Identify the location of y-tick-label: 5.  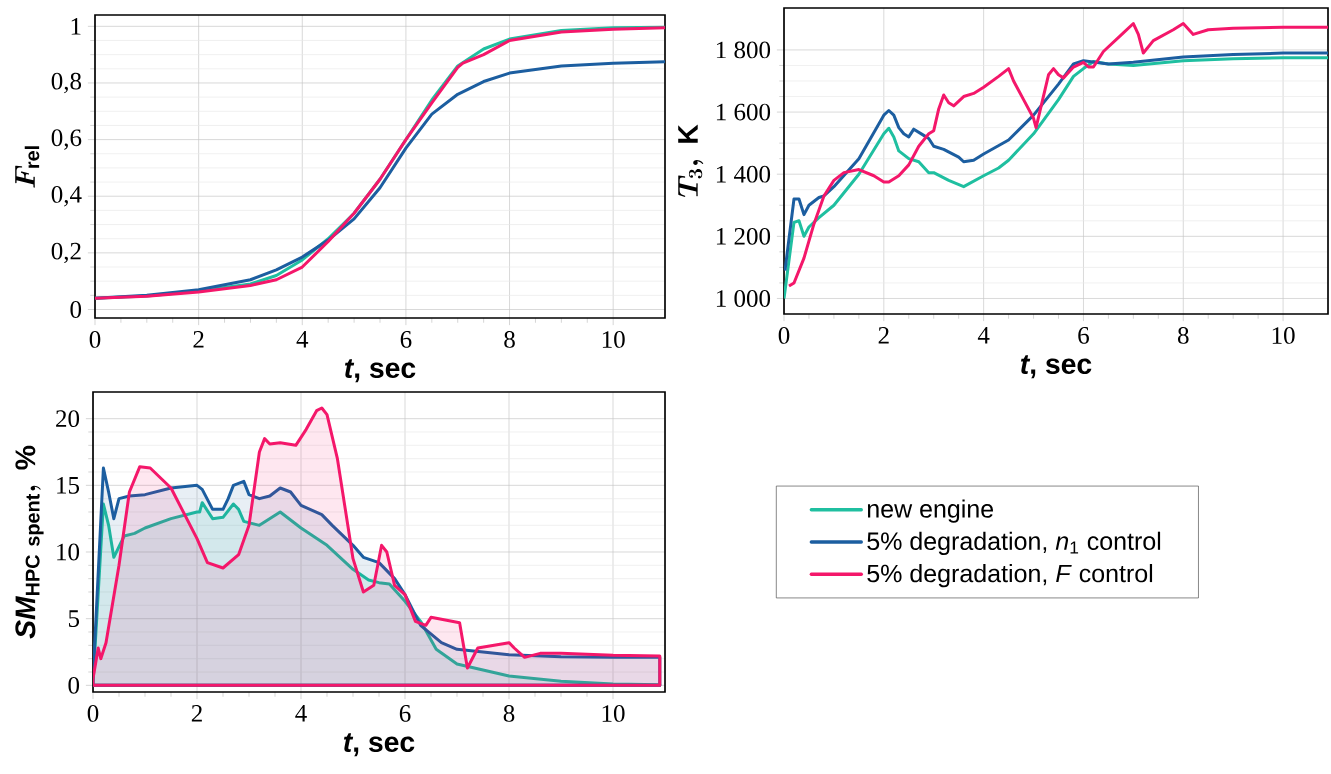
(74, 618).